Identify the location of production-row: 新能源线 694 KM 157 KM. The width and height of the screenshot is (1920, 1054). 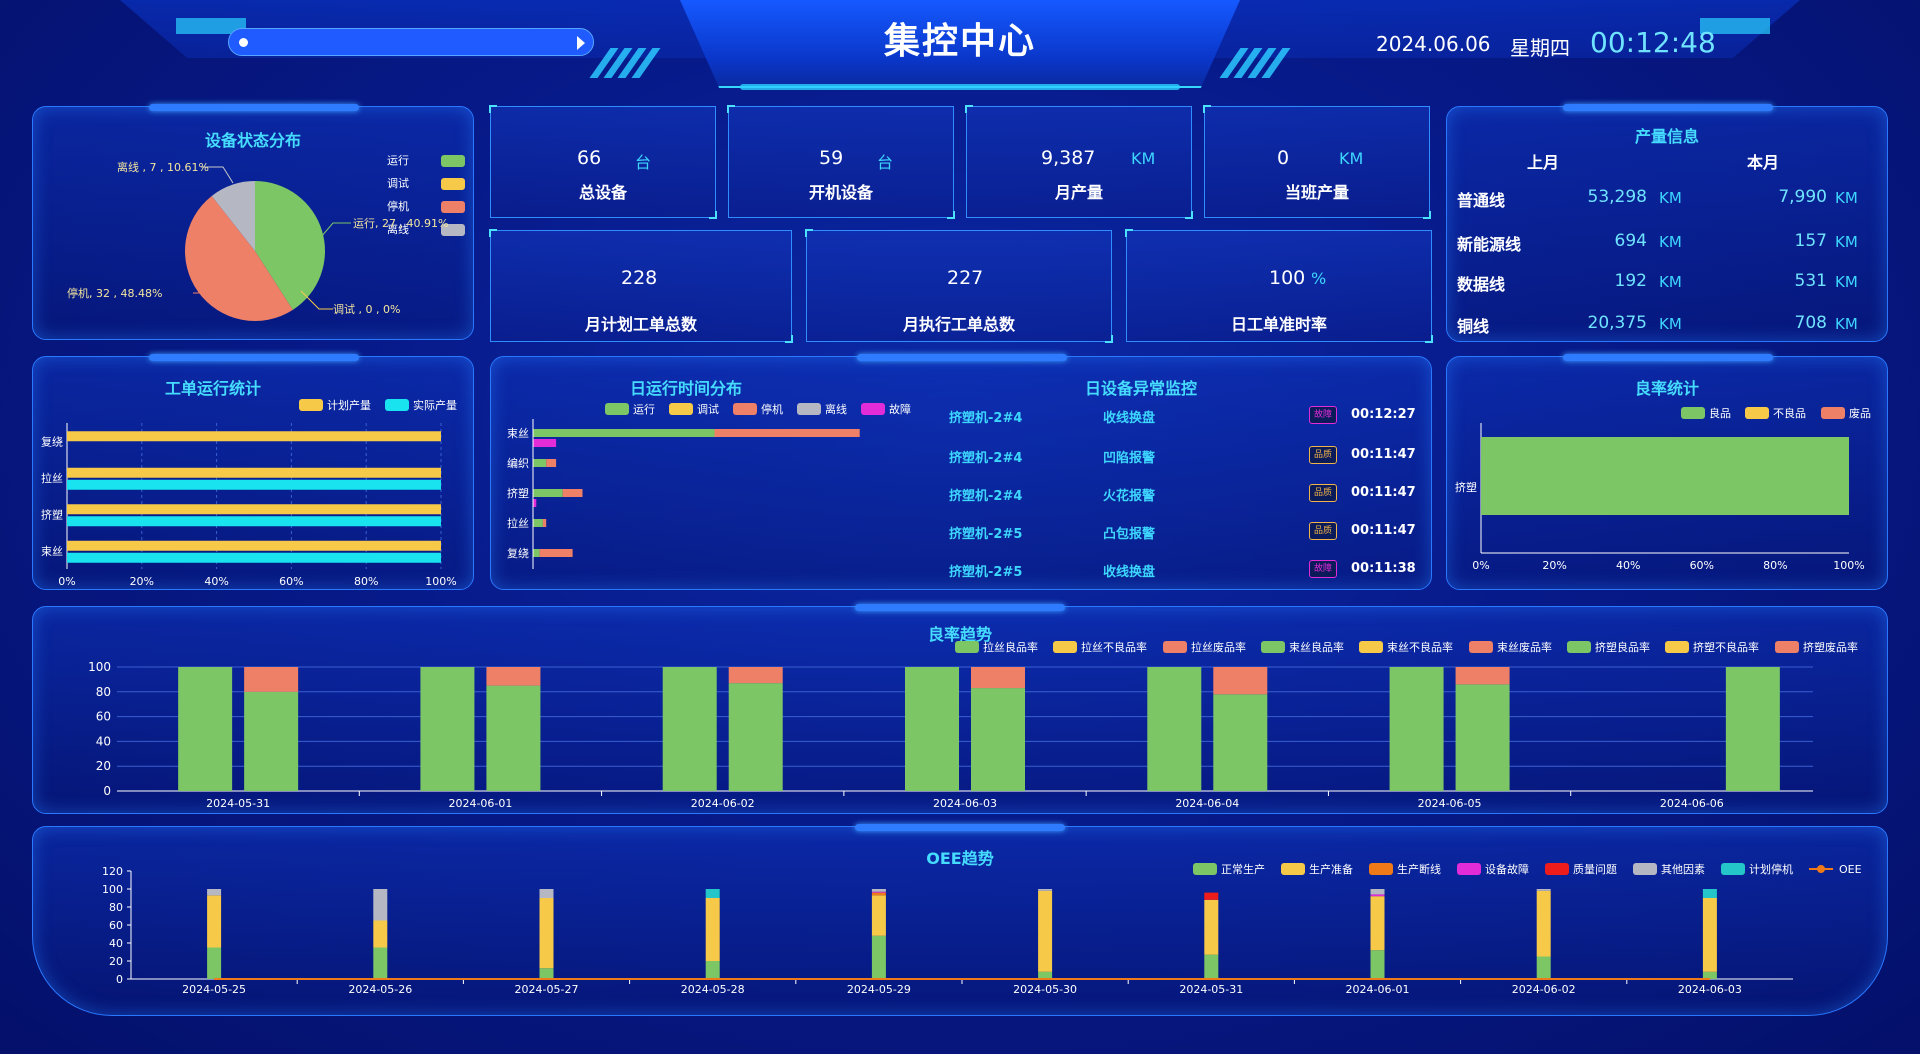
(1667, 246).